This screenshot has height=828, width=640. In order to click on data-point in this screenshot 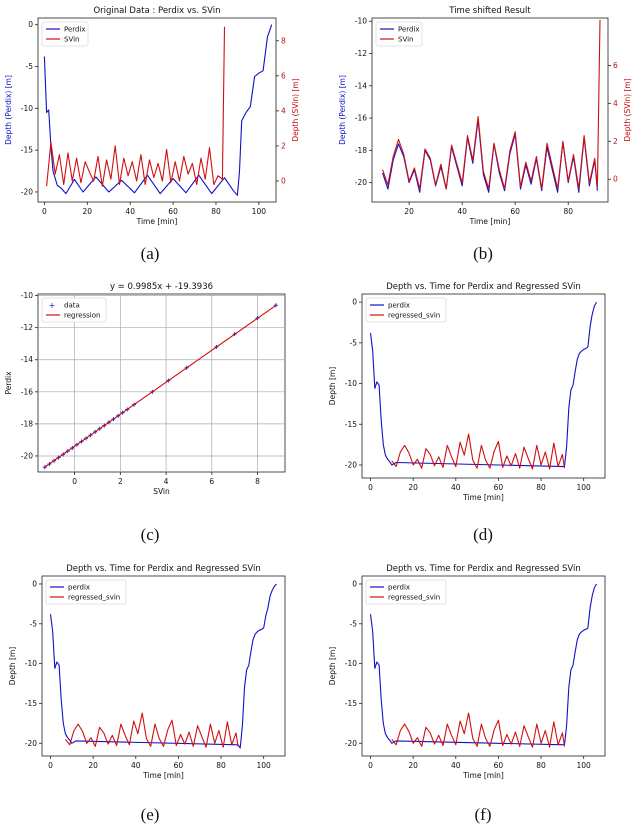, I will do `click(275, 305)`.